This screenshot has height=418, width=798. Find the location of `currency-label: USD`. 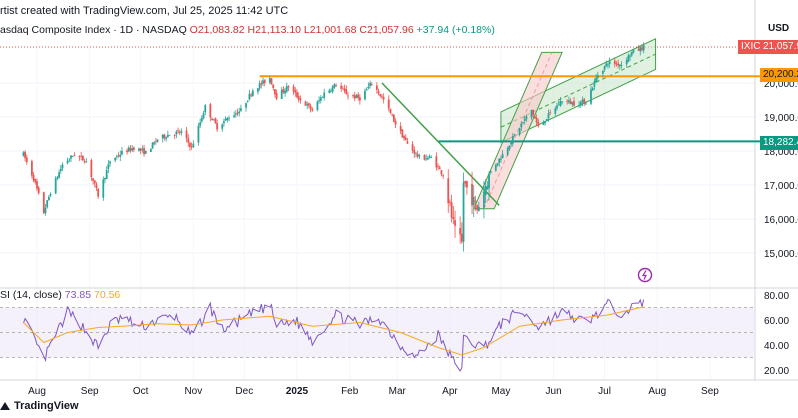

currency-label: USD is located at coordinates (779, 28).